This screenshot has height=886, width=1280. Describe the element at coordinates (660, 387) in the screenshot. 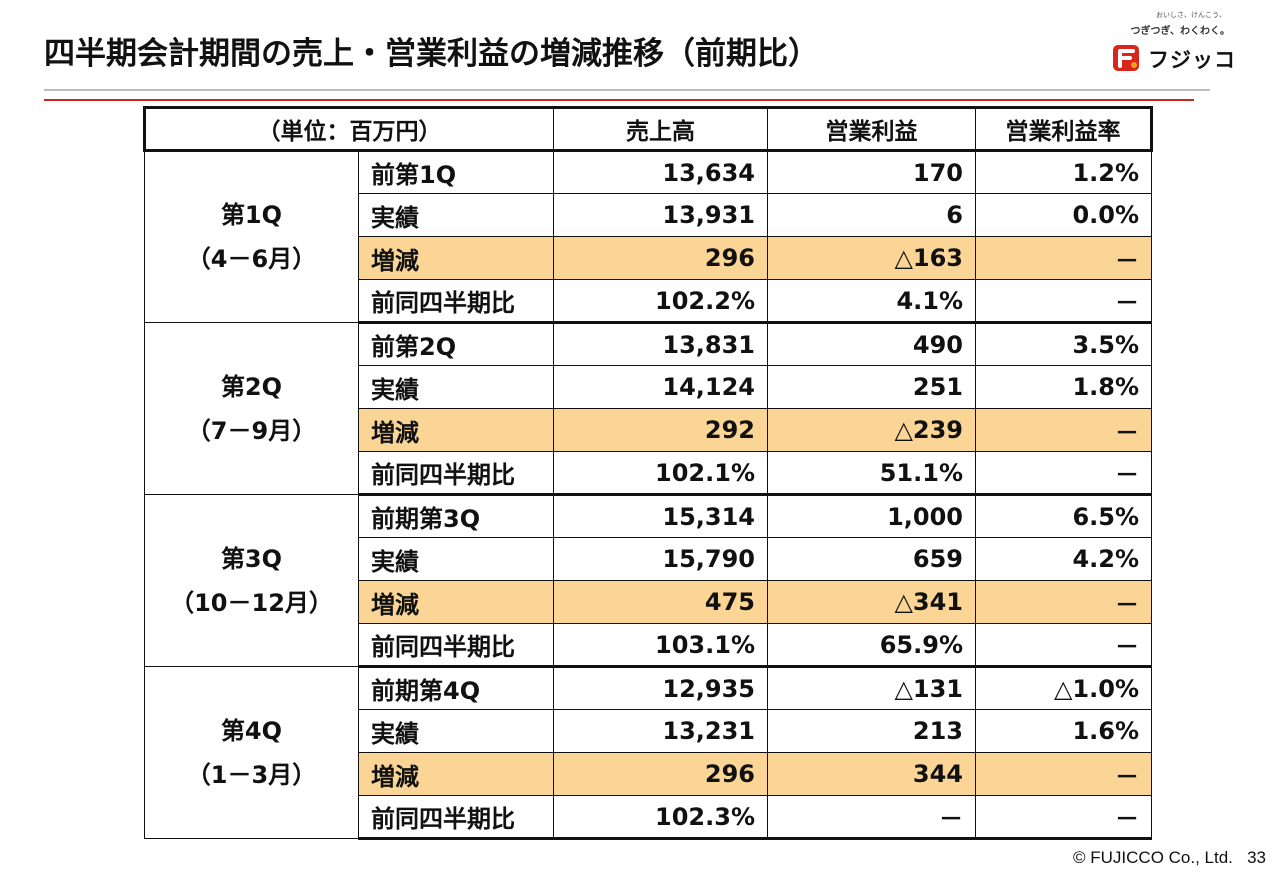

I see `sales-cell: 14,124` at that location.